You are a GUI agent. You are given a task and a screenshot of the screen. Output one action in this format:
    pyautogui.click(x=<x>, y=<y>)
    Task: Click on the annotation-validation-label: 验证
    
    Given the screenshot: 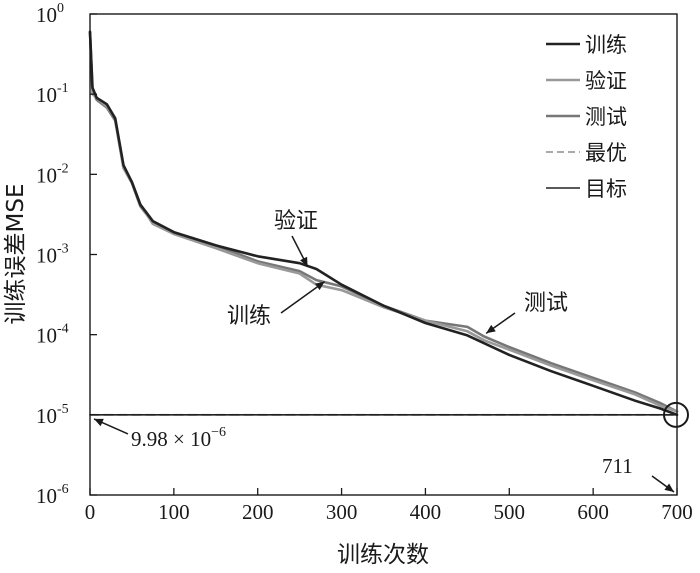 What is the action you would take?
    pyautogui.click(x=296, y=221)
    